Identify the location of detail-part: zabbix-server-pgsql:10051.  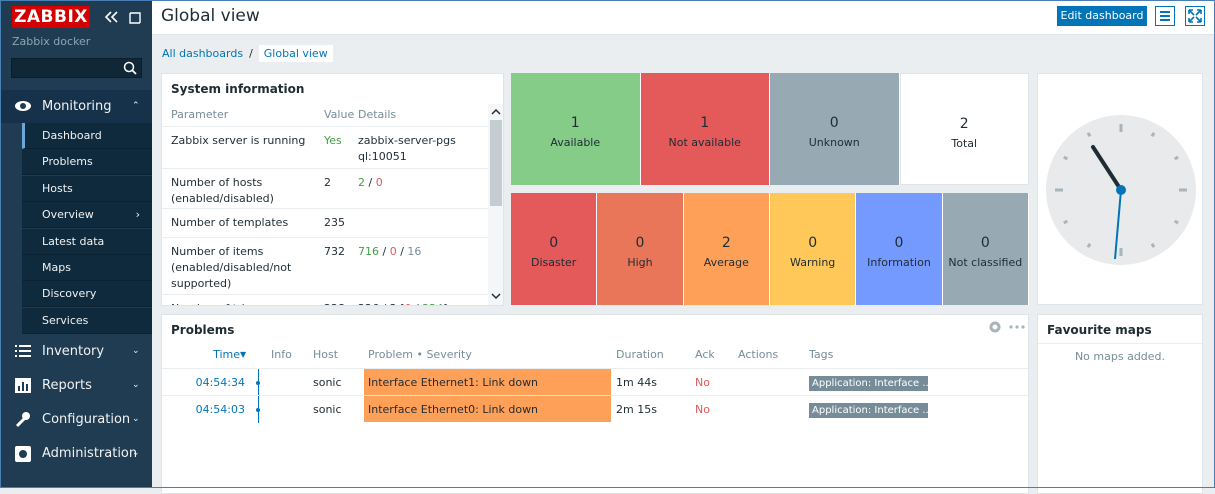
(407, 148).